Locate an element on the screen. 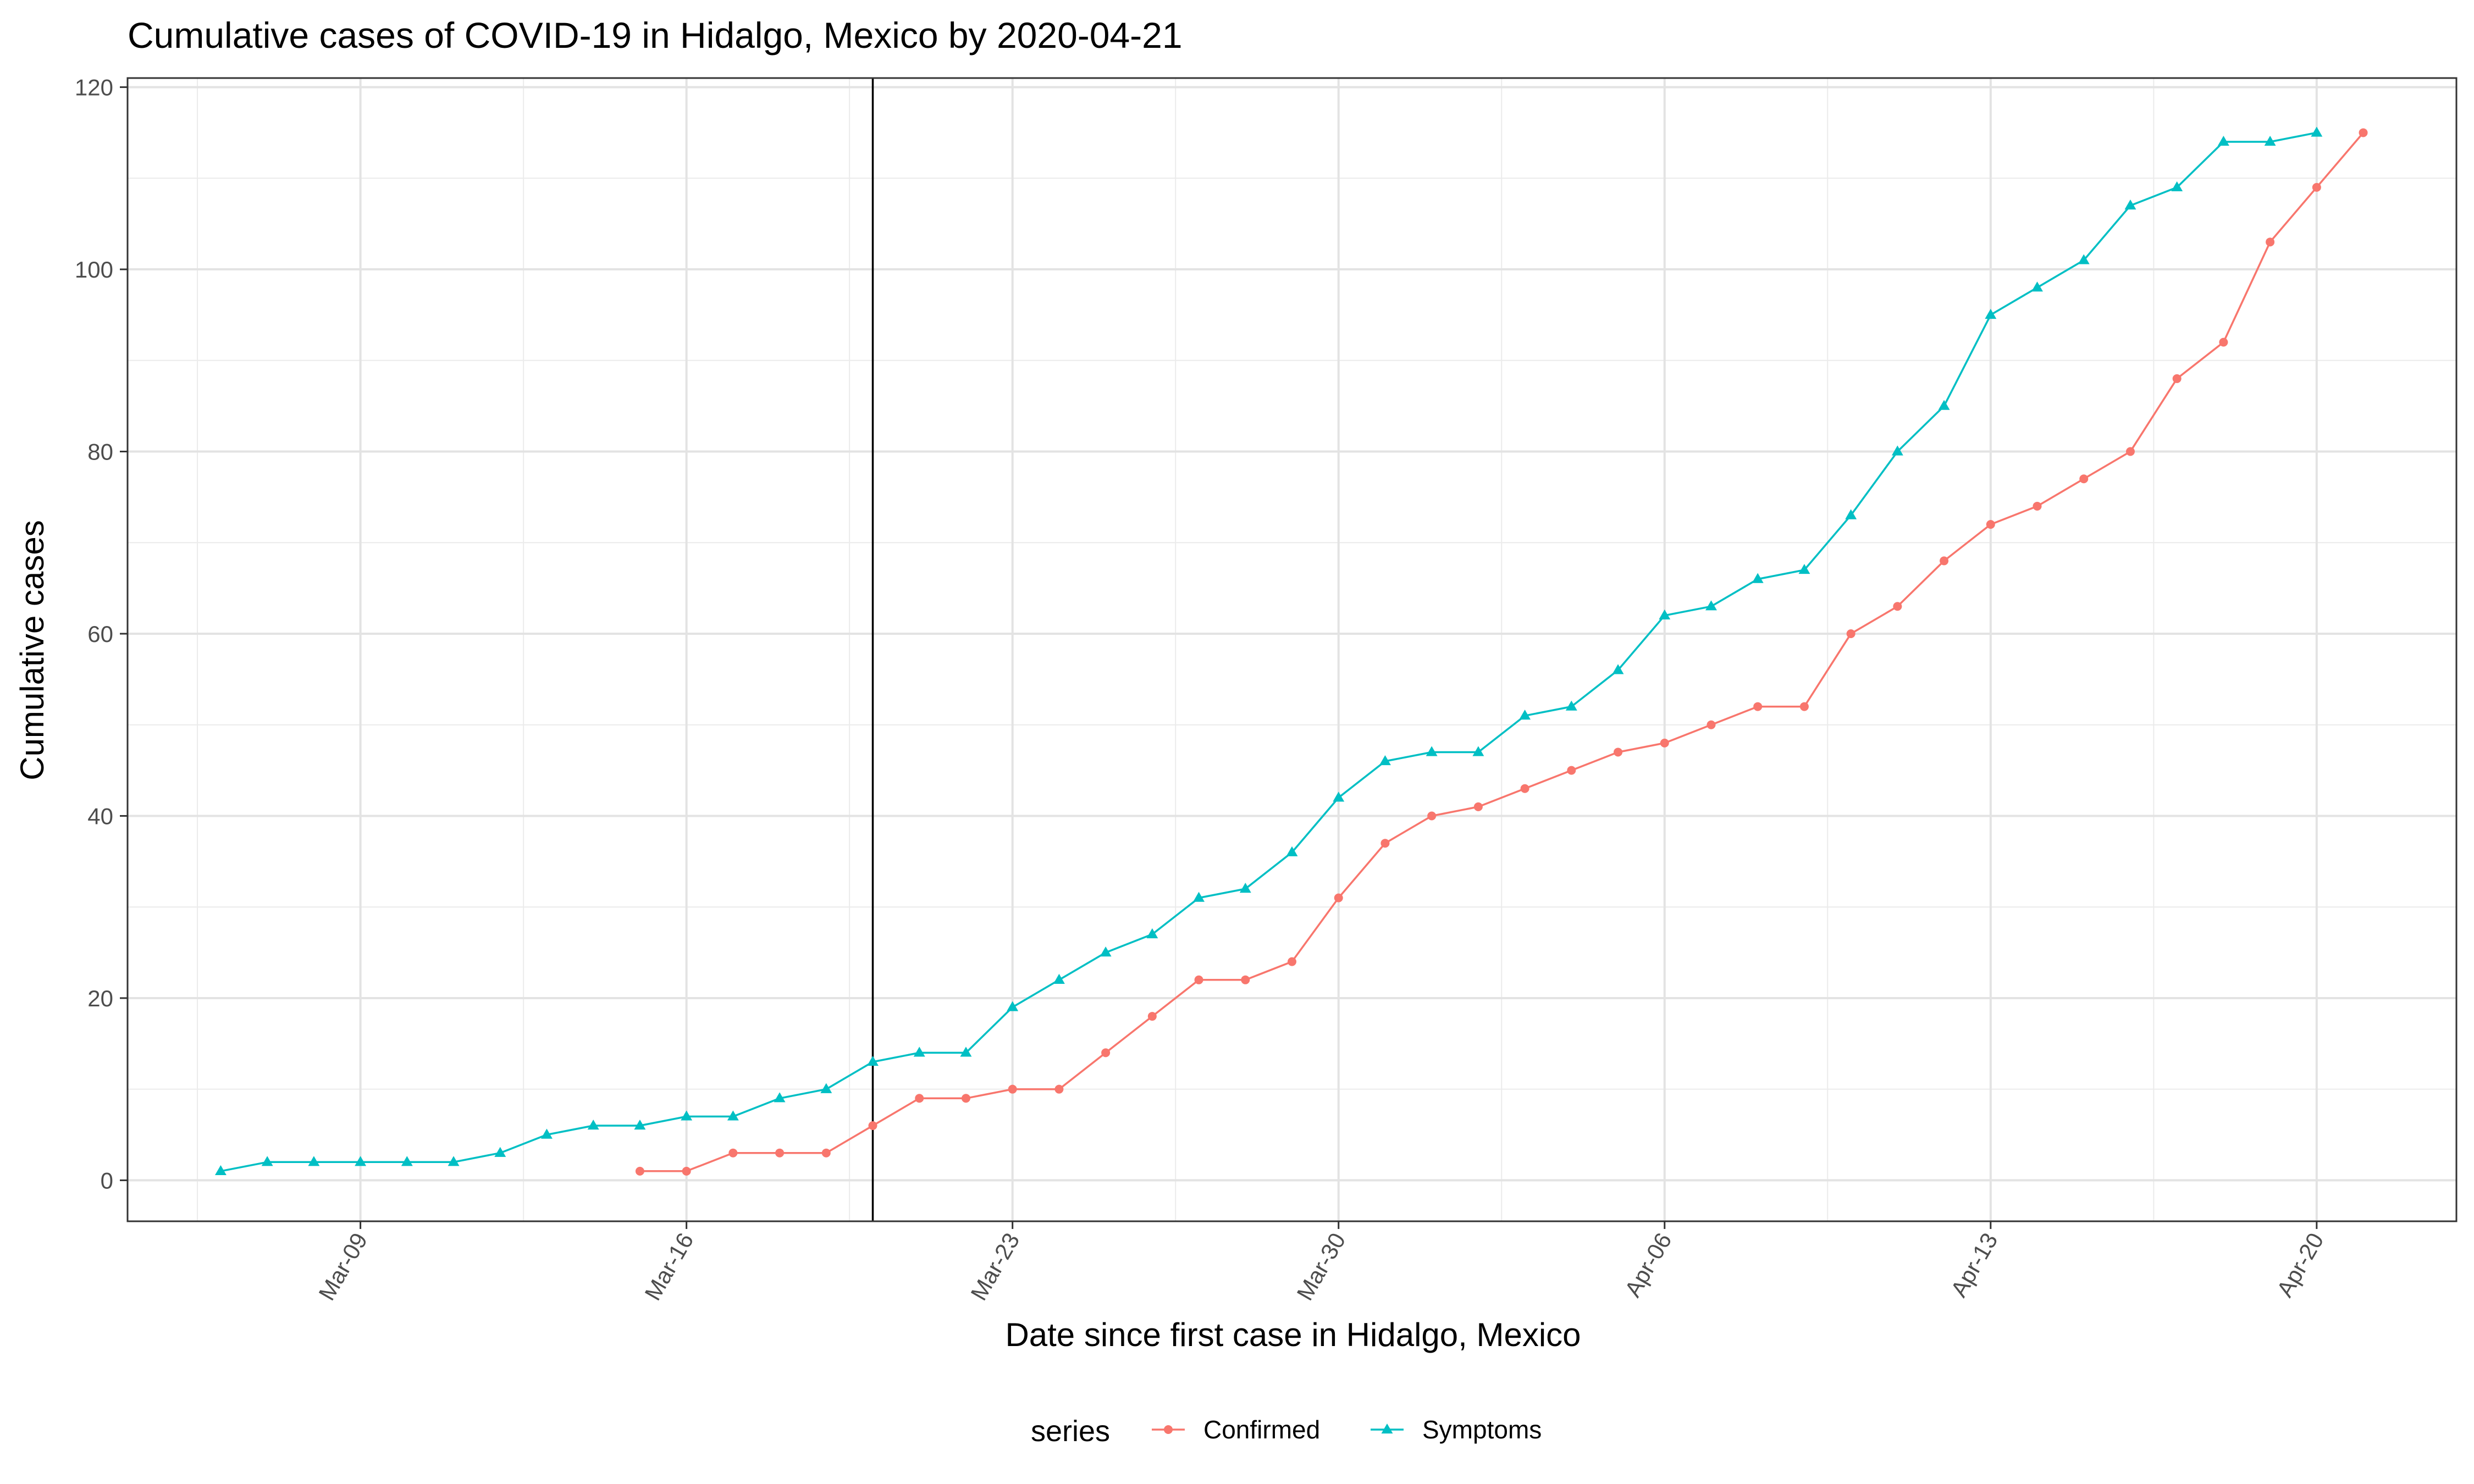 Image resolution: width=2474 pixels, height=1484 pixels. legend: series Confirmed Symptoms is located at coordinates (1286, 1431).